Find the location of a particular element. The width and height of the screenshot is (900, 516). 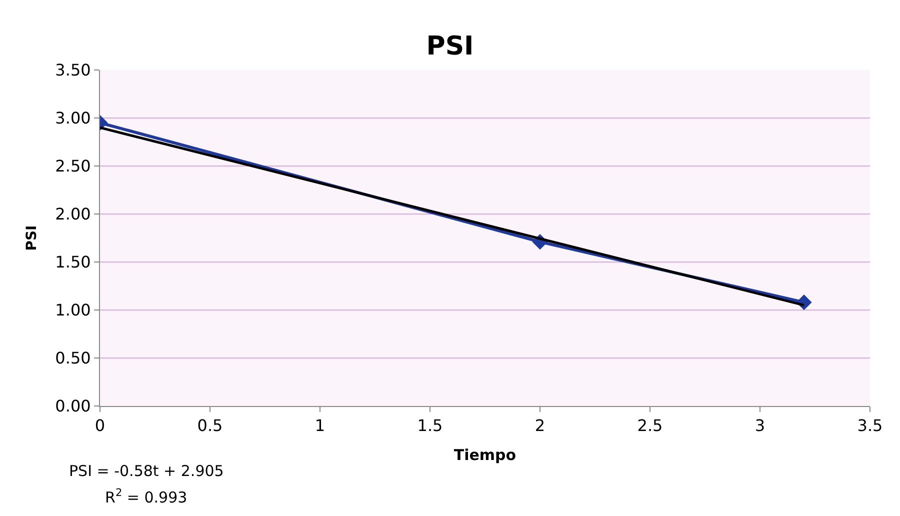

y-axis-title: PSI is located at coordinates (32, 238).